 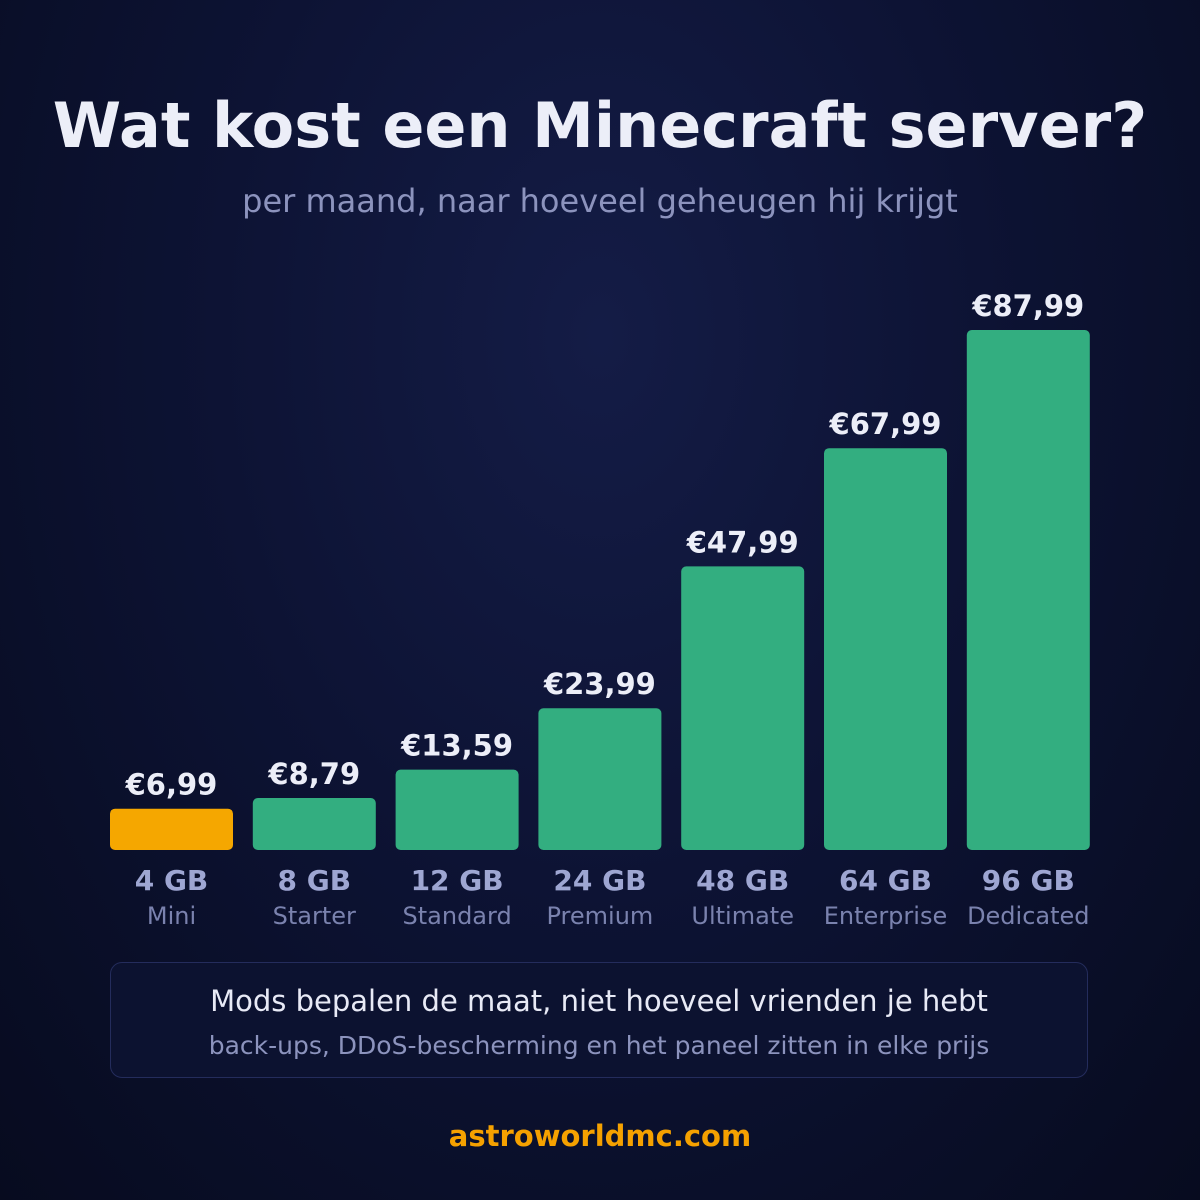 I want to click on value-label: €87,99, so click(x=1027, y=306).